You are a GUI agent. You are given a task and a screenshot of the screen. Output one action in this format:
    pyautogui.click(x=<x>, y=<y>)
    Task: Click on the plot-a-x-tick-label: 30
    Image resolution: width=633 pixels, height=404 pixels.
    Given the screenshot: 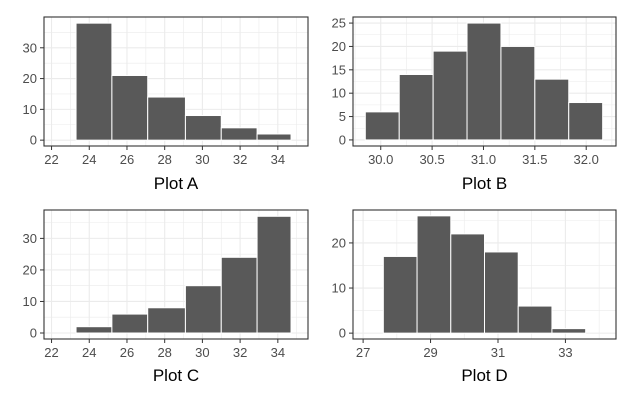 What is the action you would take?
    pyautogui.click(x=202, y=159)
    